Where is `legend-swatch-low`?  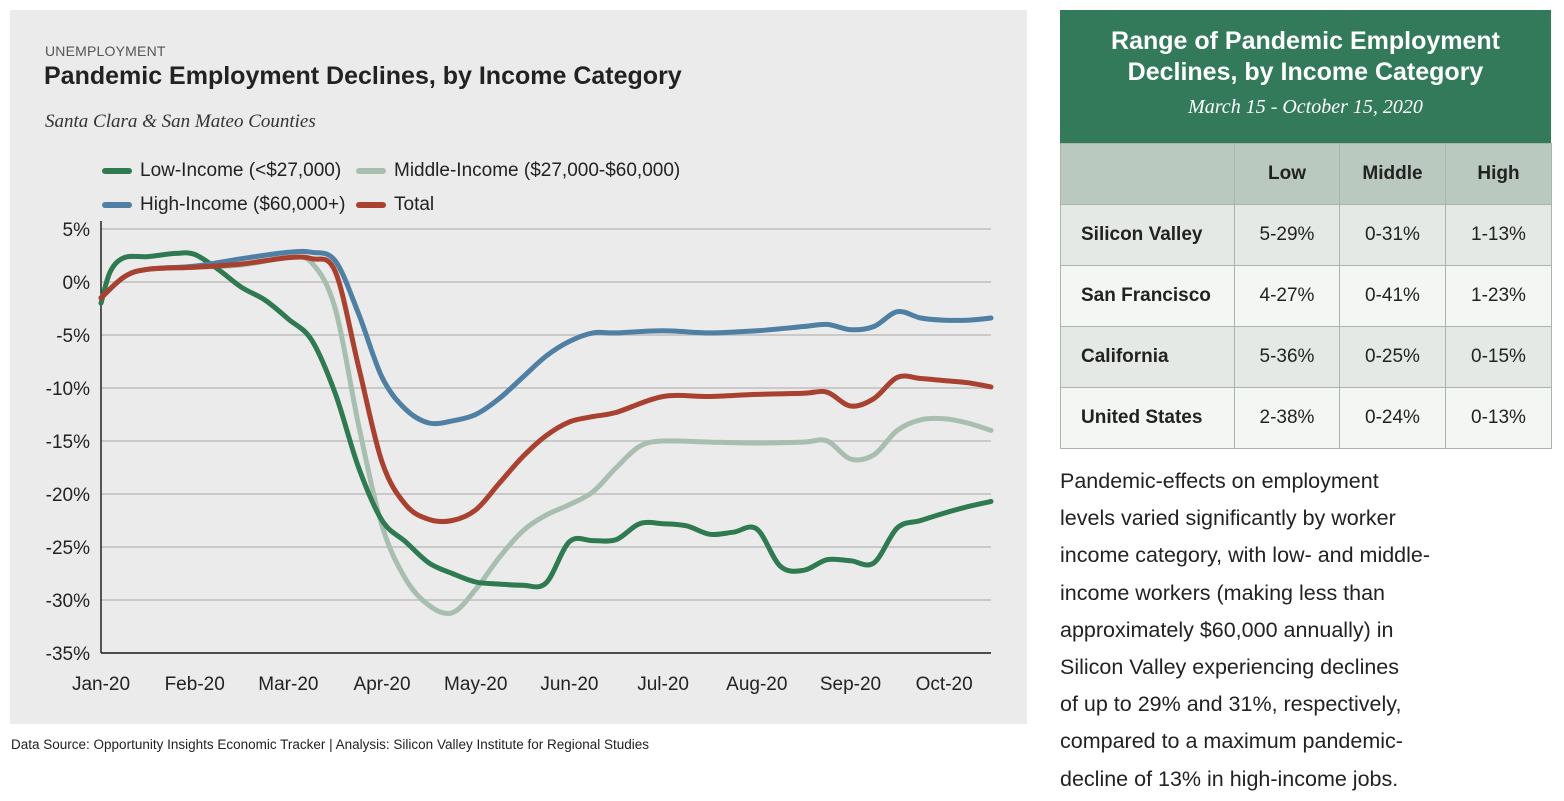
legend-swatch-low is located at coordinates (117, 171).